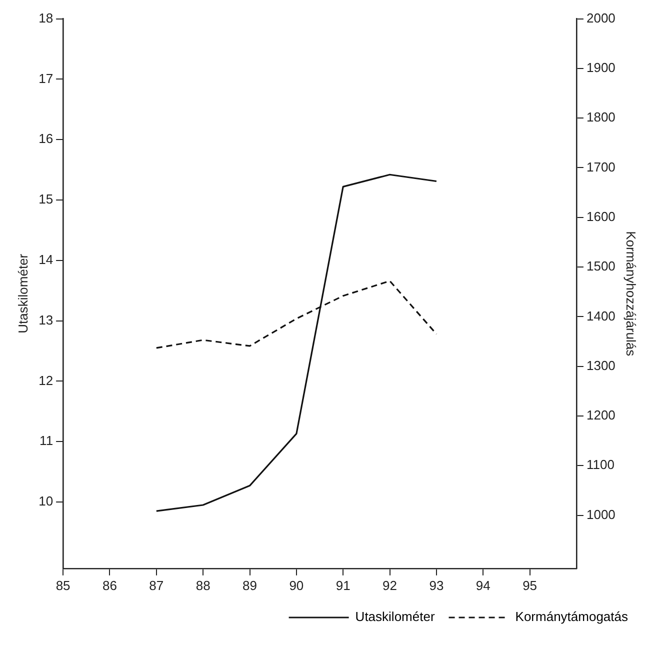 The image size is (660, 657). I want to click on y2-tick-label: 1100, so click(600, 464).